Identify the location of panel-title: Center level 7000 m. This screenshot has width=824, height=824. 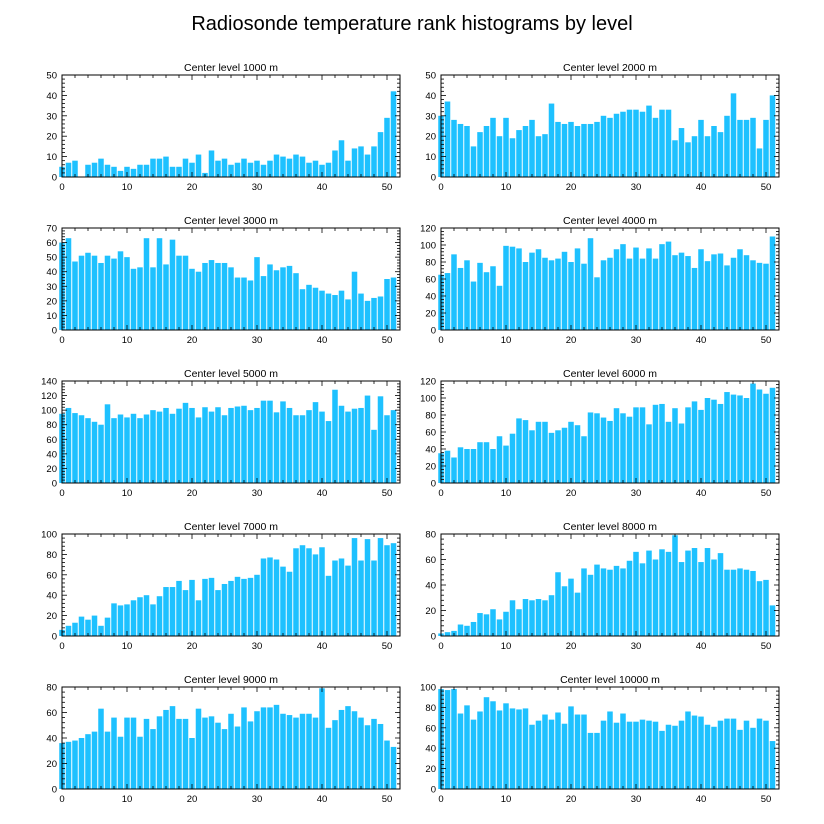
(231, 527).